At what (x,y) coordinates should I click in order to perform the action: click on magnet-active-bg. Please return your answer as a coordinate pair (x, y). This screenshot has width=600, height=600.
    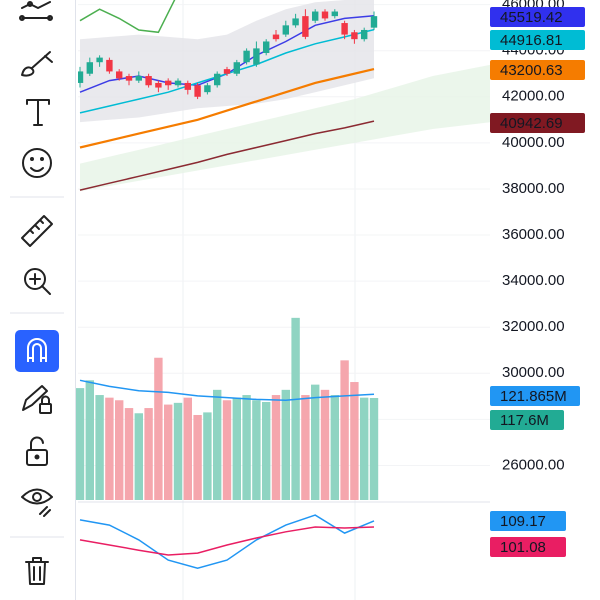
    Looking at the image, I should click on (37, 351).